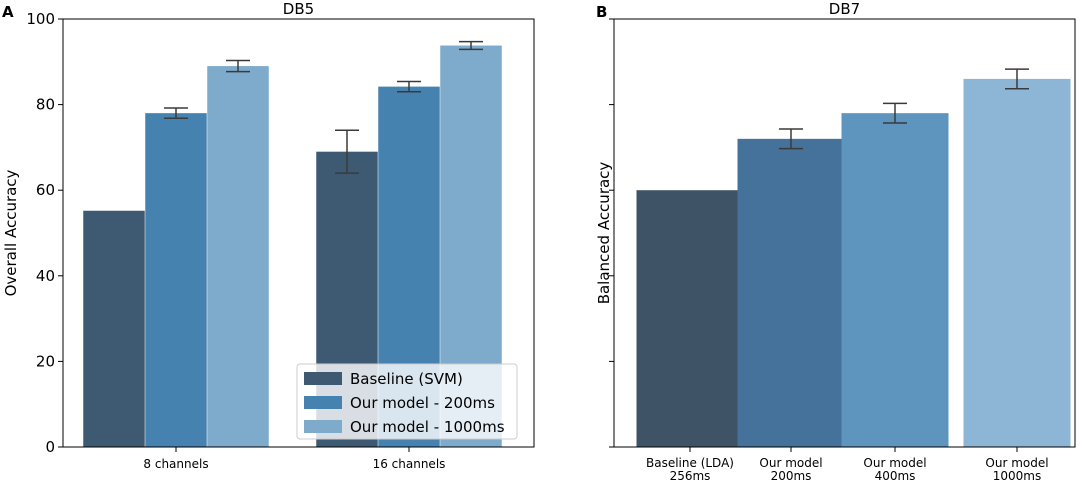 This screenshot has height=483, width=1084. Describe the element at coordinates (11, 232) in the screenshot. I see `y-axis-label: Overall Accuracy` at that location.